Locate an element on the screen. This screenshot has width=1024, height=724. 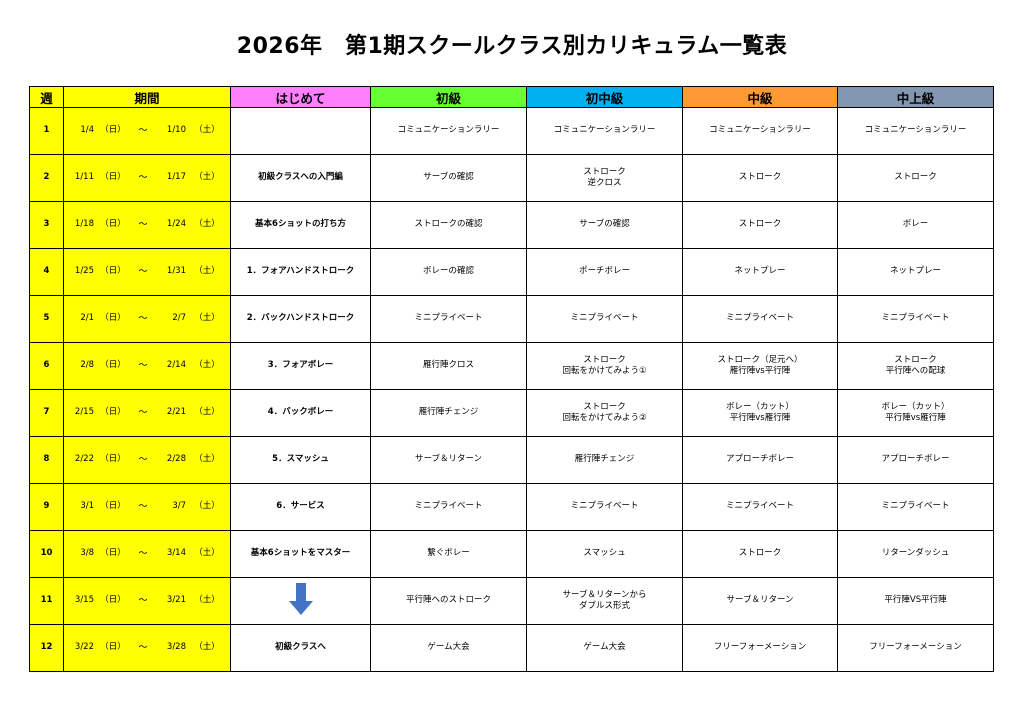
hajimete-cell: 初級クラスへの入門編 is located at coordinates (300, 178).